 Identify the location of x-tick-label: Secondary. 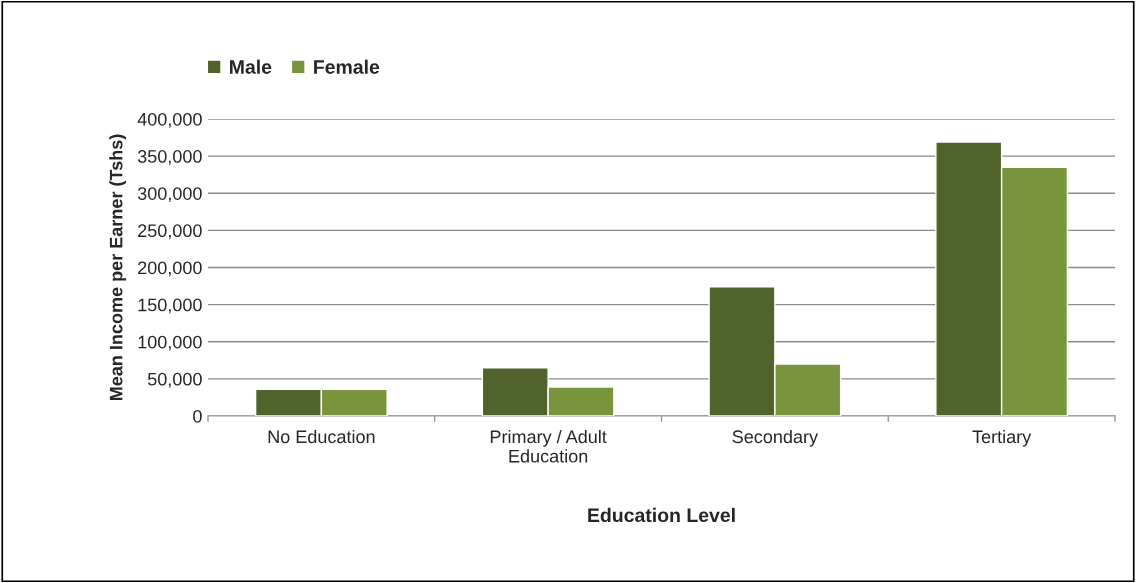
(775, 438).